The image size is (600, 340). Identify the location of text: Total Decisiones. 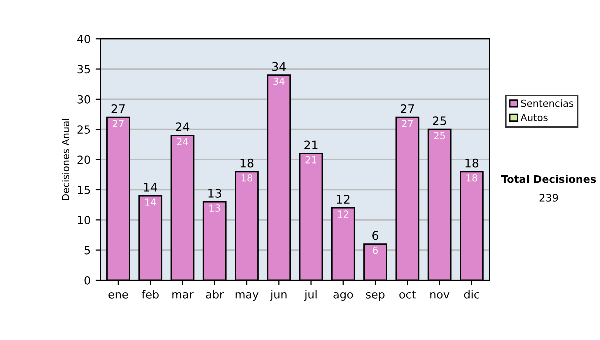
(548, 179).